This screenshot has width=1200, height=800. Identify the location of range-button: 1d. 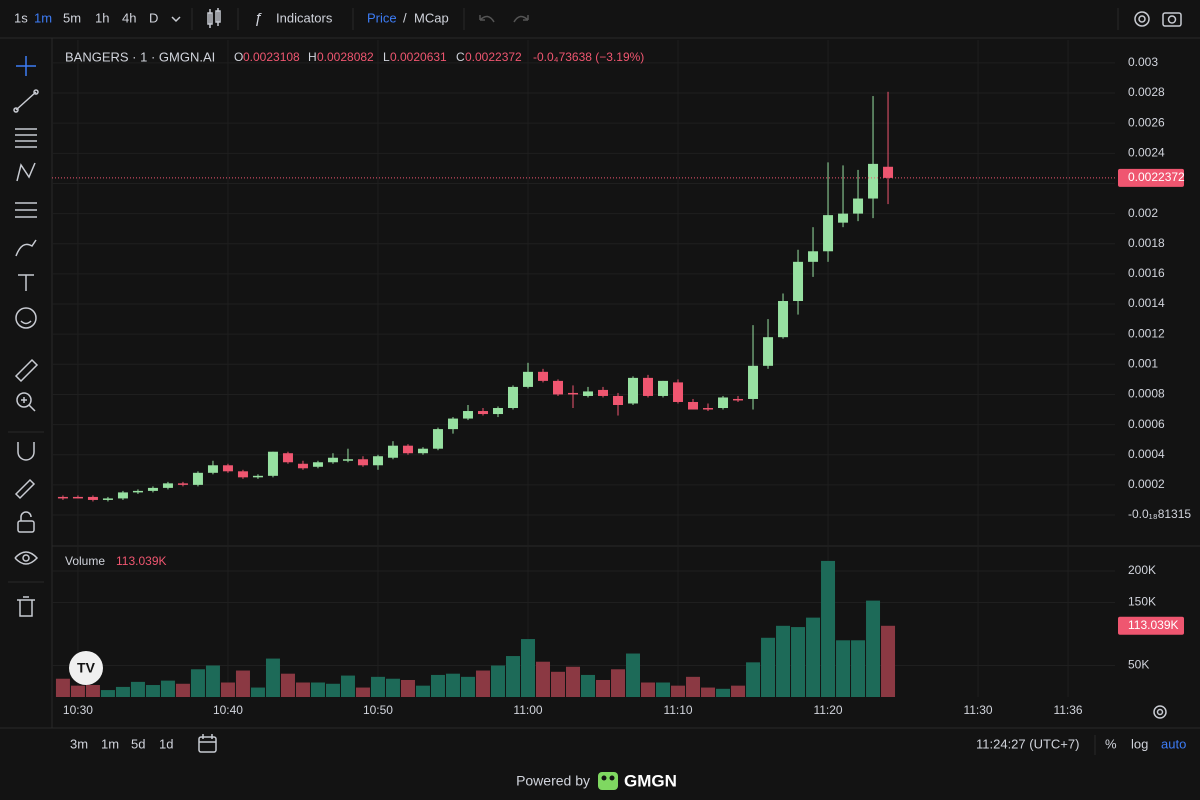
(166, 743).